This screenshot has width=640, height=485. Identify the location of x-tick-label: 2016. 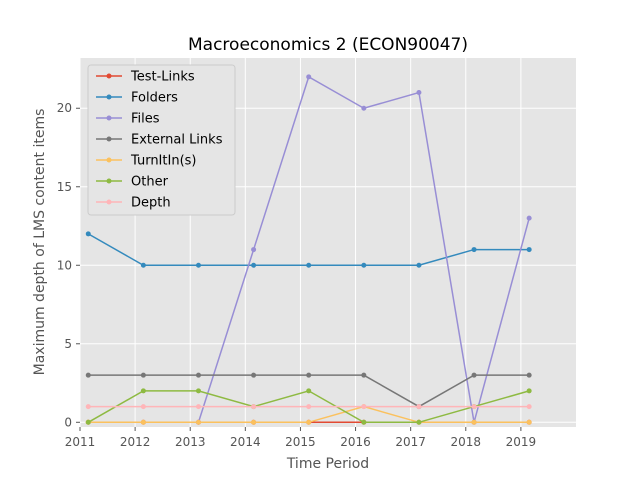
(355, 442).